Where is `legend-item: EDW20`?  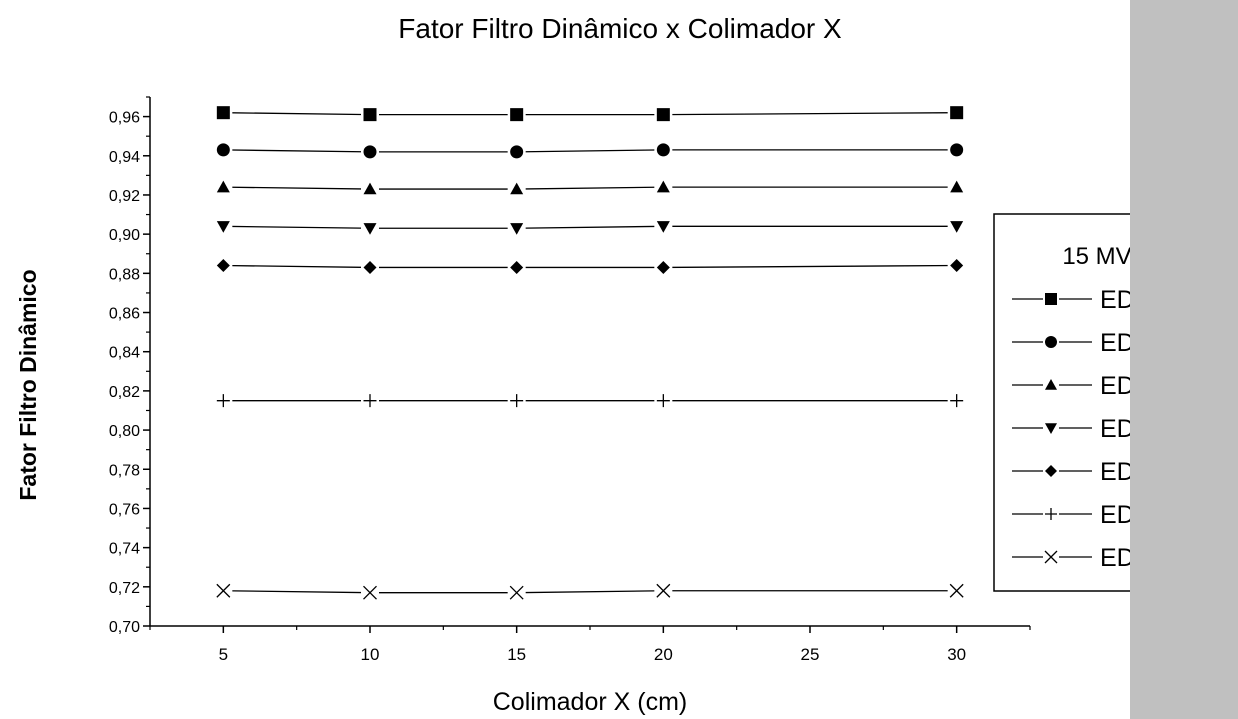
legend-item: EDW20 is located at coordinates (1071, 386).